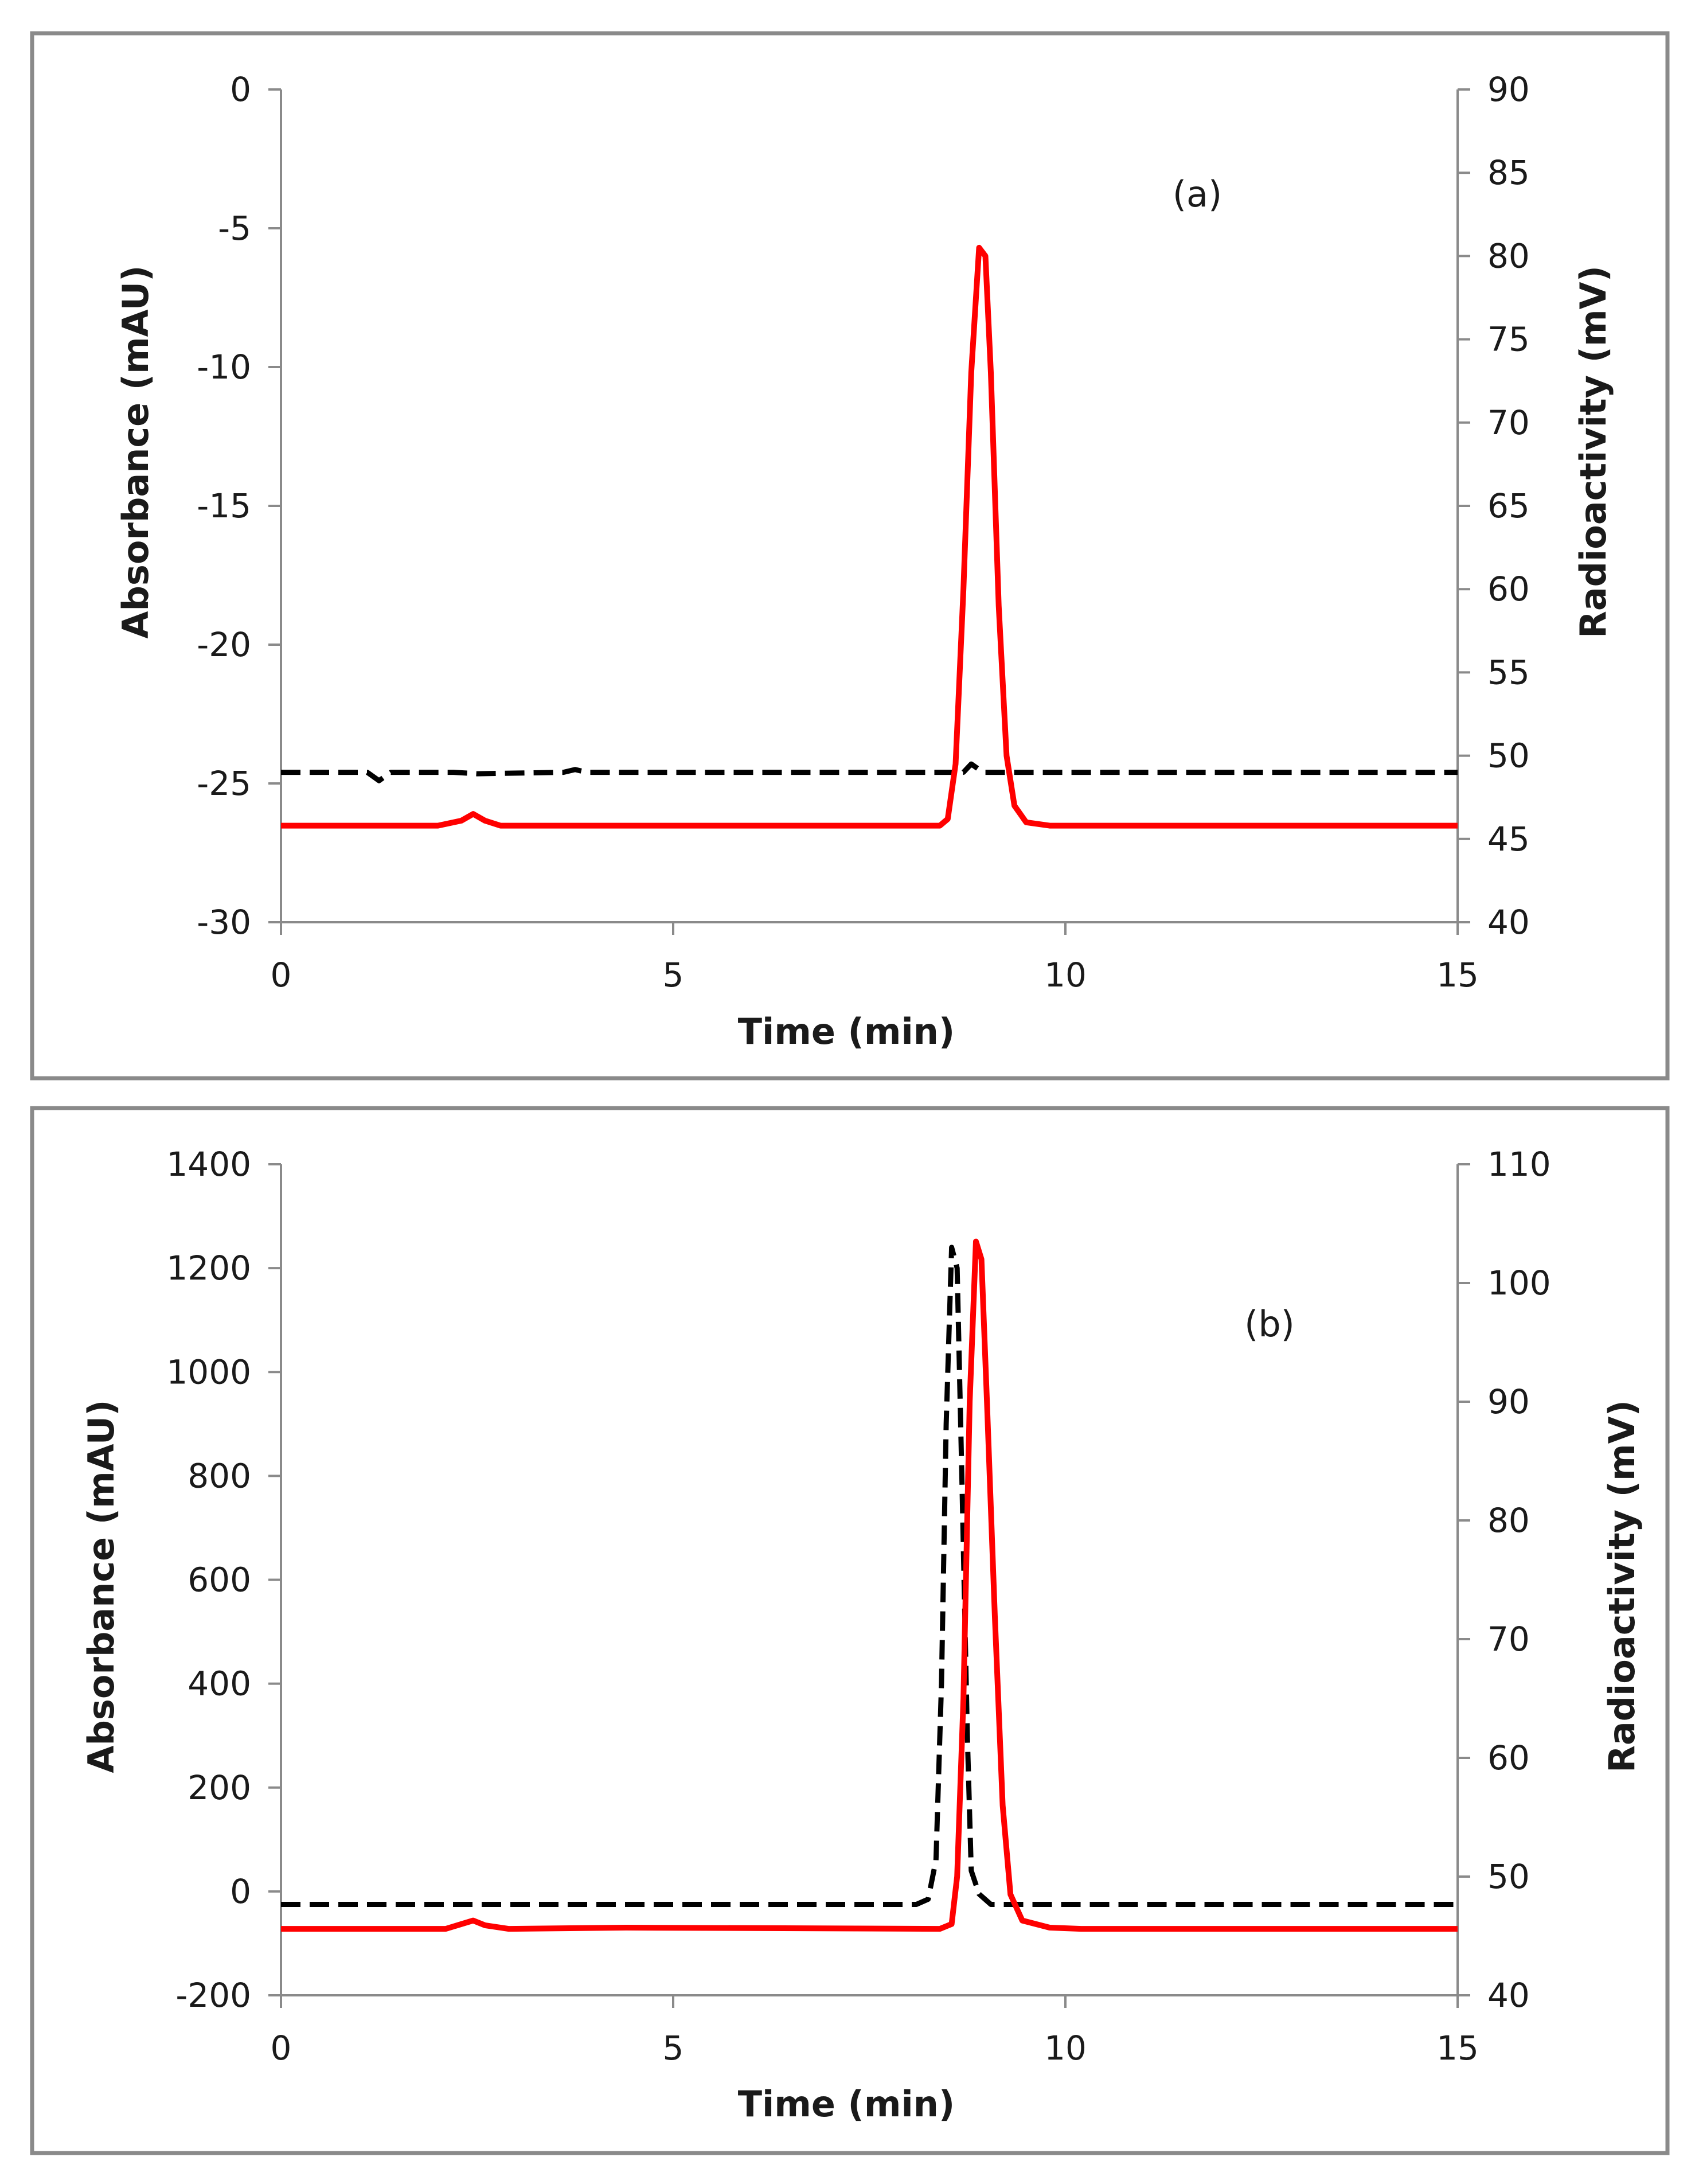 This screenshot has height=2184, width=1695. Describe the element at coordinates (209, 1164) in the screenshot. I see `y-tick-label-left: 1400` at that location.